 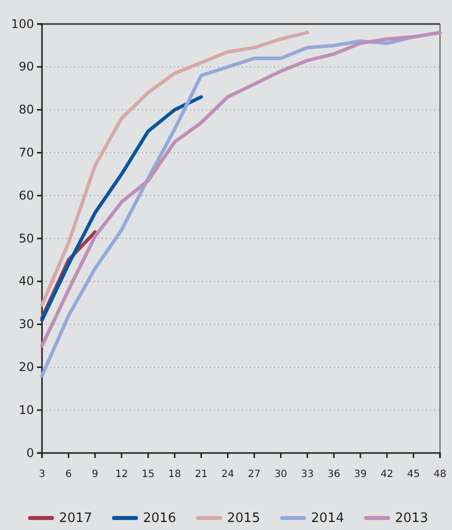 What do you see at coordinates (26, 67) in the screenshot?
I see `y-tick-label: 90` at bounding box center [26, 67].